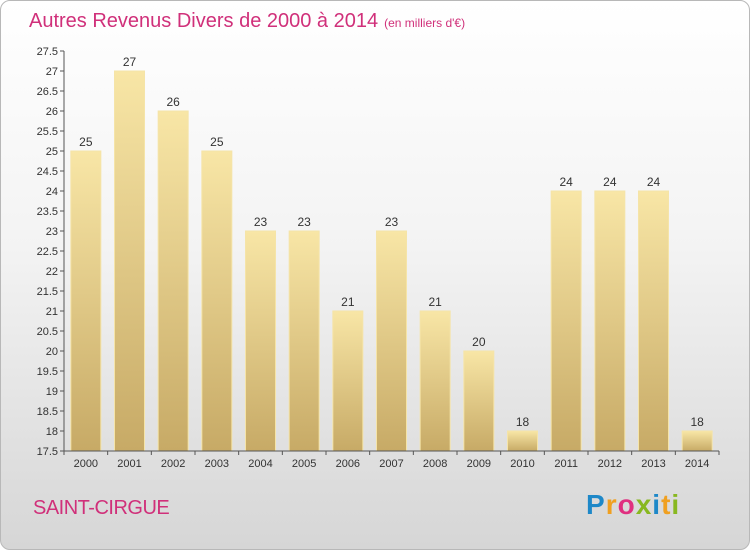  Describe the element at coordinates (304, 222) in the screenshot. I see `value-label-2005: 23` at that location.